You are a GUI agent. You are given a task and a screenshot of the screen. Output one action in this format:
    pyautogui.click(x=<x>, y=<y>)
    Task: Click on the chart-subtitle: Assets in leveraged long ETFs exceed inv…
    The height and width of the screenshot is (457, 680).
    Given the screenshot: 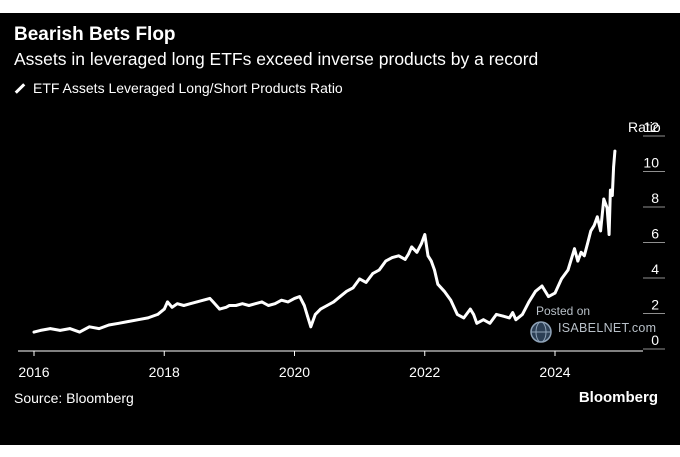 What is the action you would take?
    pyautogui.click(x=276, y=59)
    